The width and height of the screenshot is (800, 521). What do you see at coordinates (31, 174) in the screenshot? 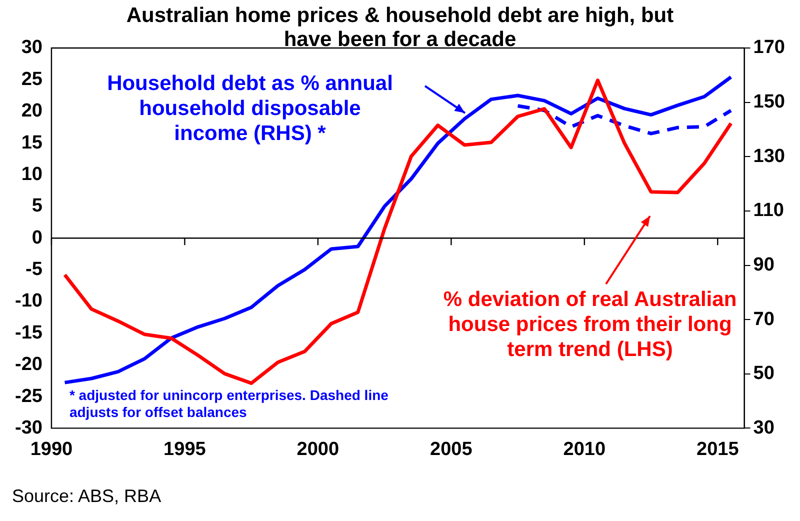
I see `y-tick-label: 10` at bounding box center [31, 174].